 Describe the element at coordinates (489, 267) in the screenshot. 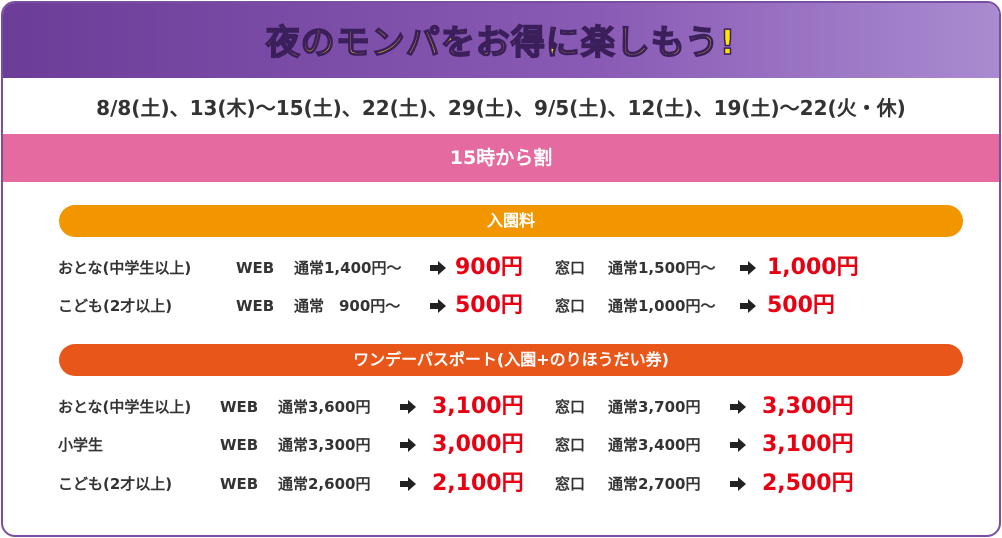

I see `discount-price: 900円` at that location.